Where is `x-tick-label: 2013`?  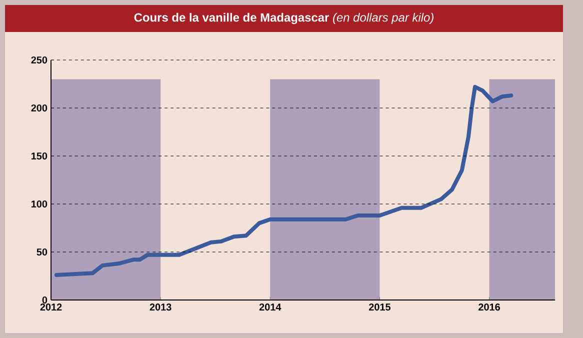 x-tick-label: 2013 is located at coordinates (161, 307).